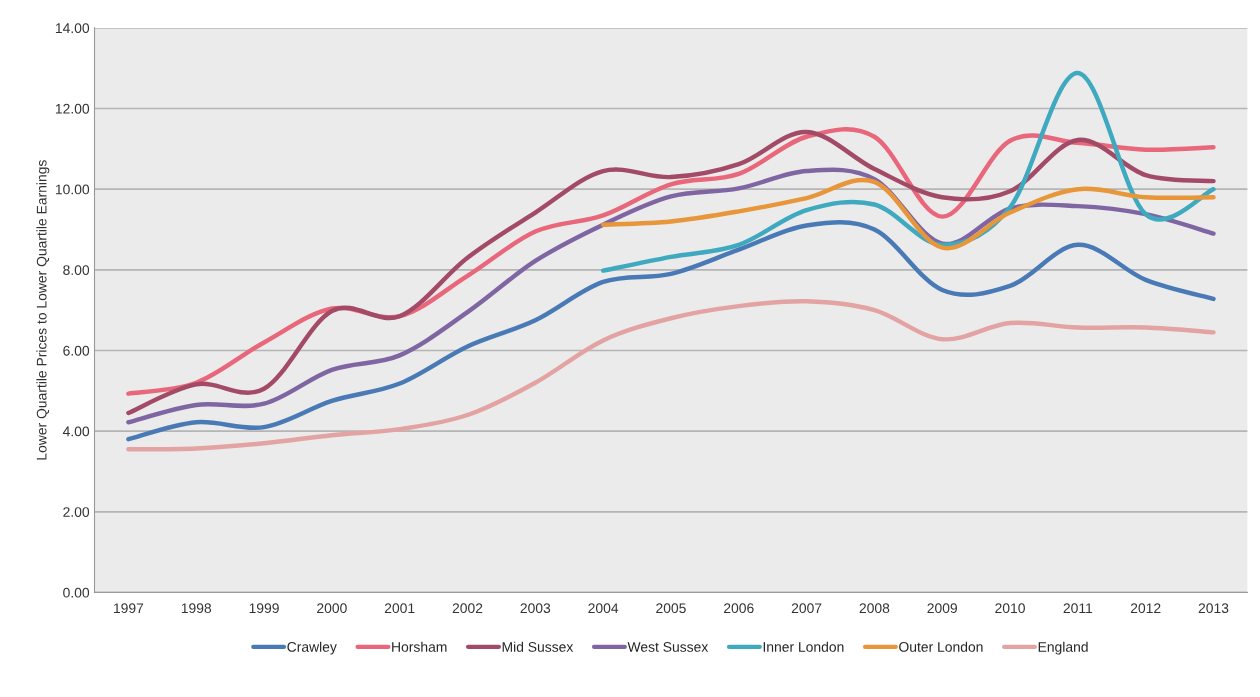  What do you see at coordinates (312, 648) in the screenshot?
I see `legend-label: Crawley` at bounding box center [312, 648].